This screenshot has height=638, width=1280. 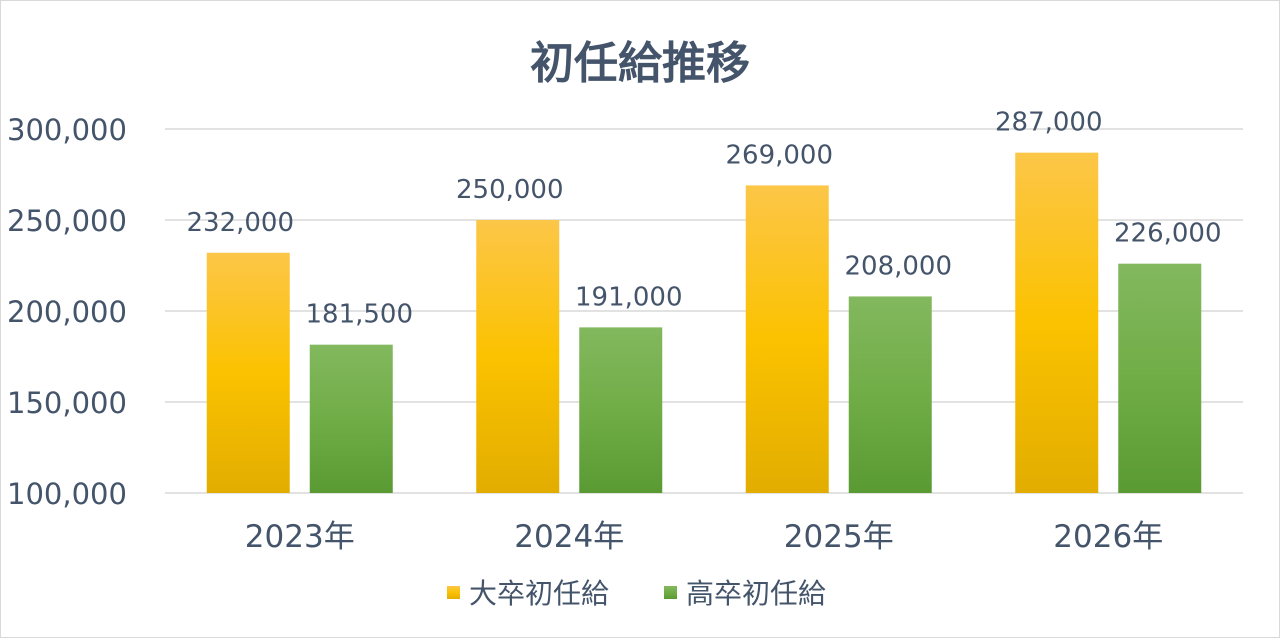 What do you see at coordinates (67, 403) in the screenshot?
I see `y-tick-label: 150,000` at bounding box center [67, 403].